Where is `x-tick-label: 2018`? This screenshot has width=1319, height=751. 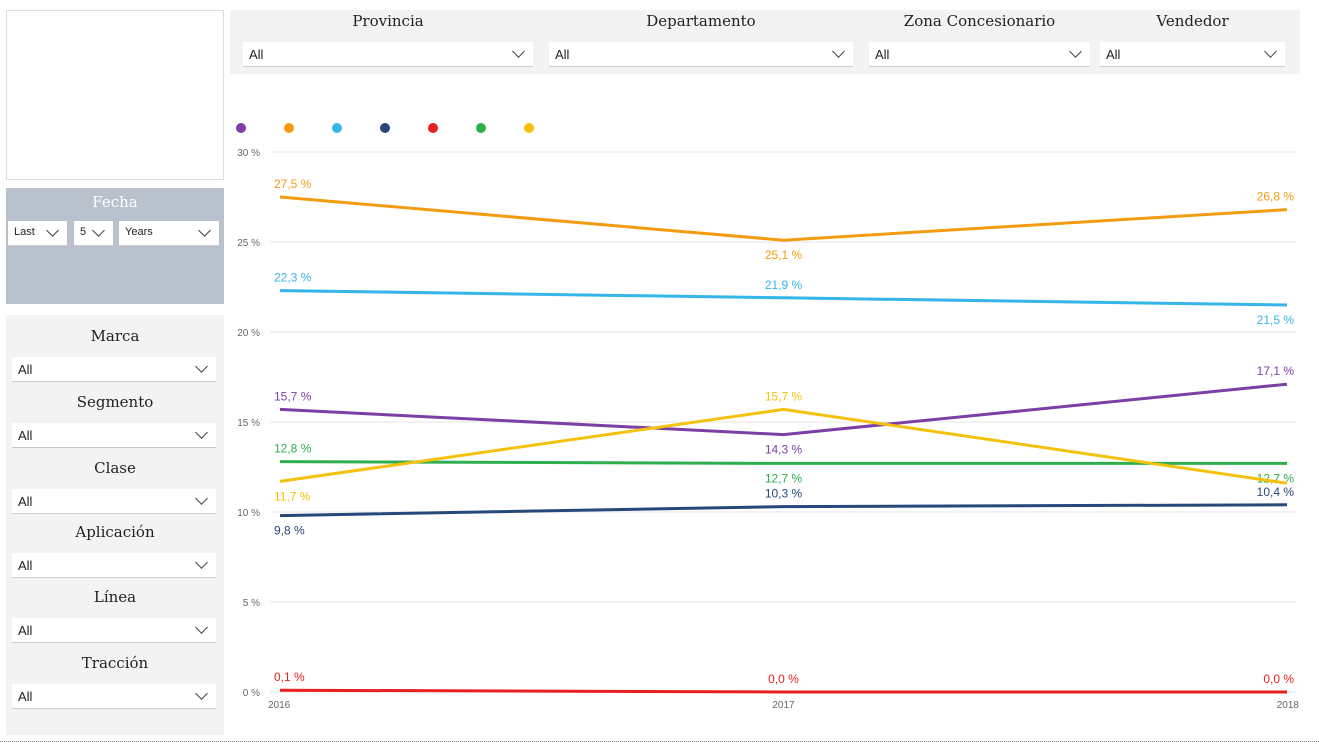
x-tick-label: 2018 is located at coordinates (1288, 705).